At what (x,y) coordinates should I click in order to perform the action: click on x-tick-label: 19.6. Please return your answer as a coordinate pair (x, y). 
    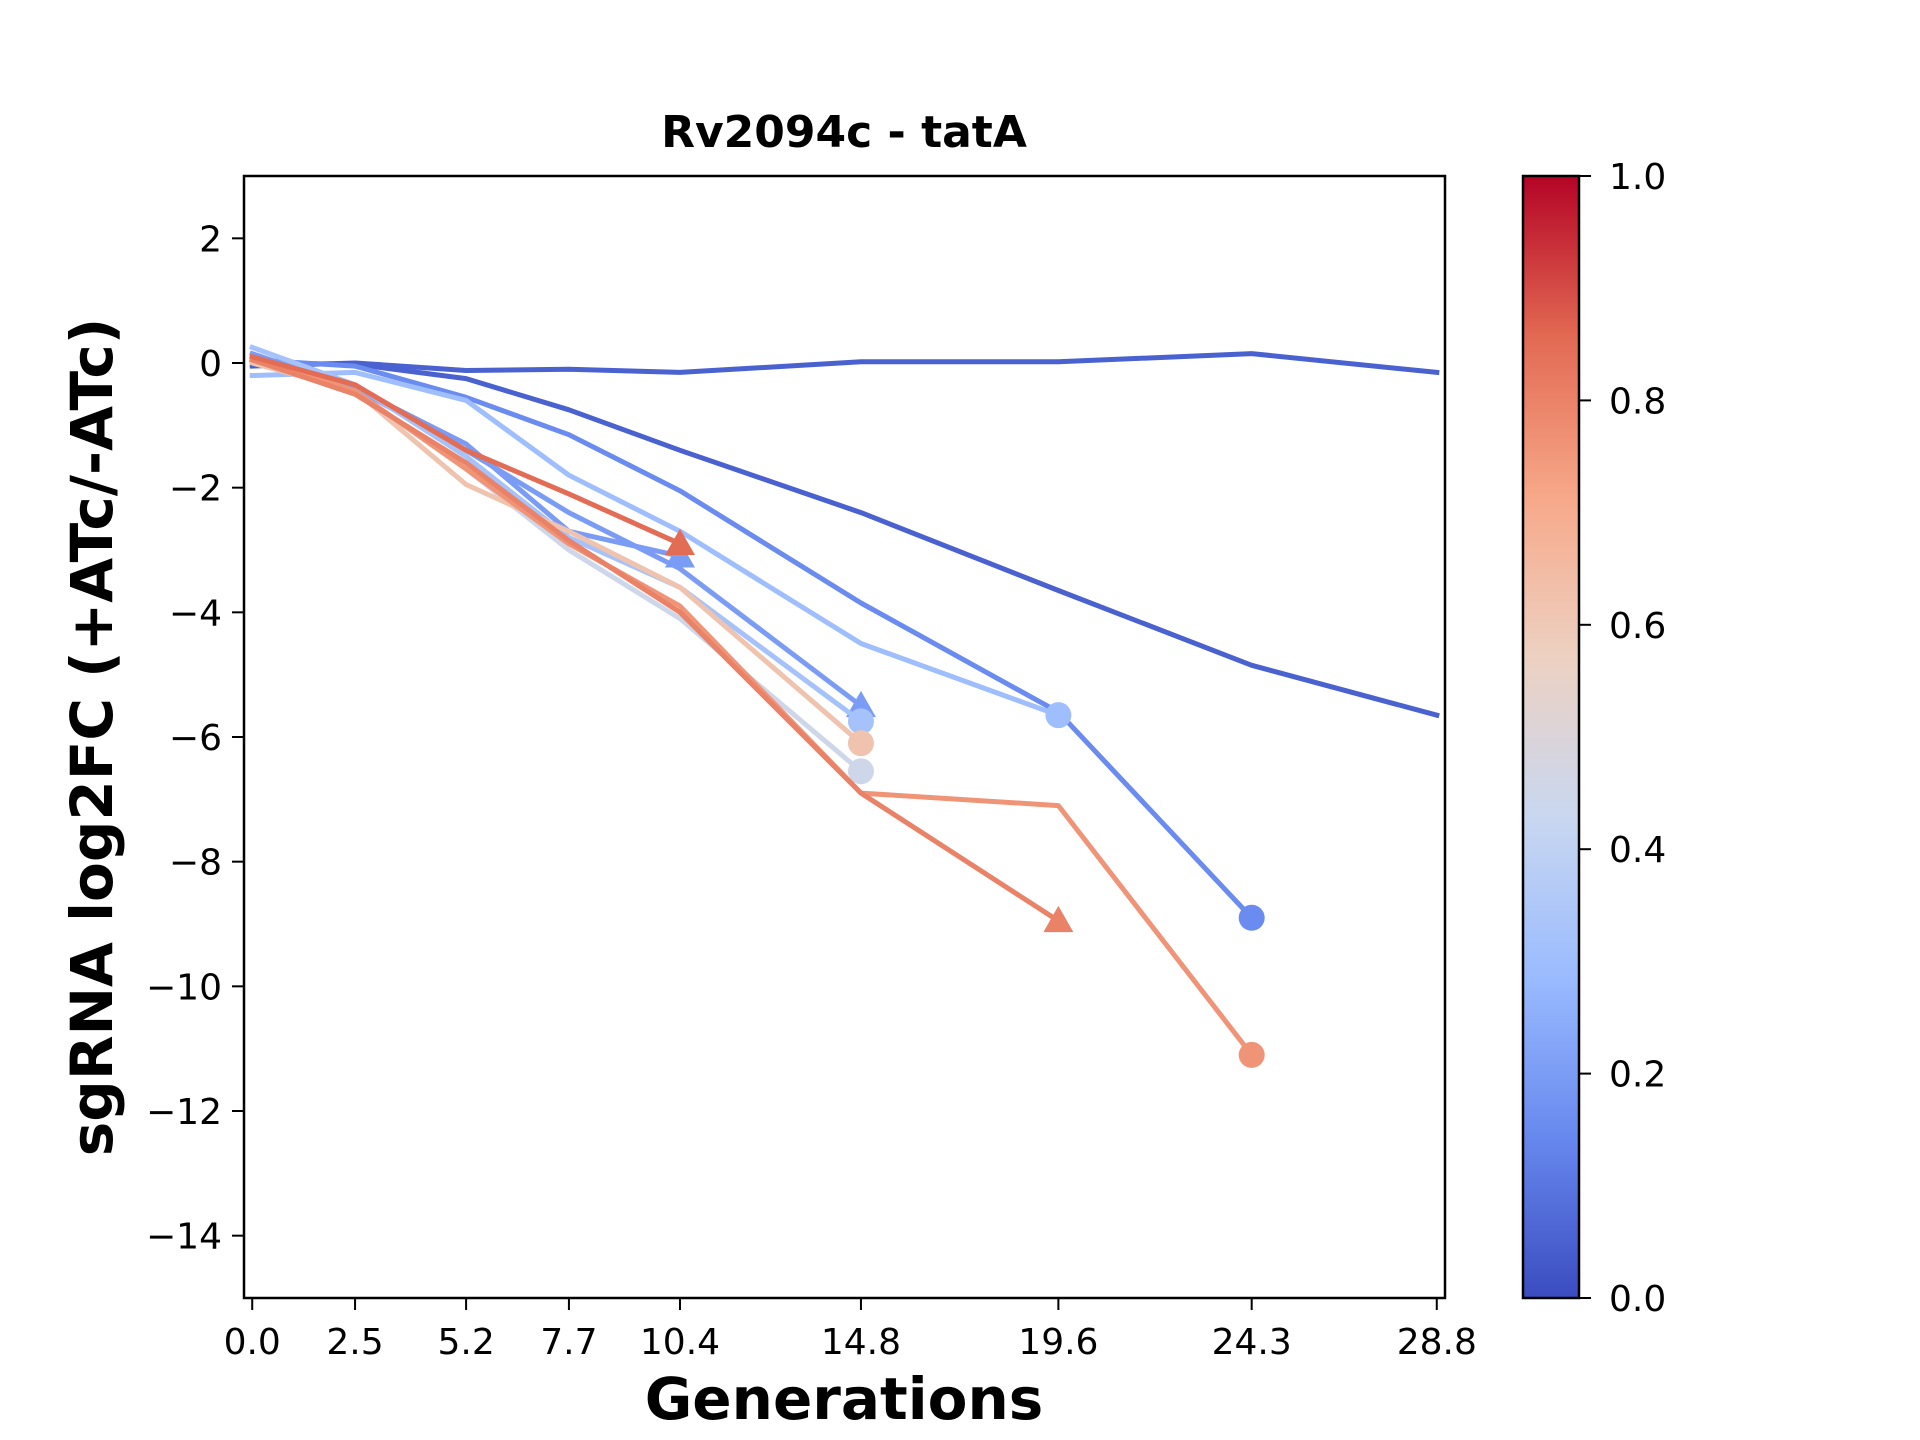
    Looking at the image, I should click on (1058, 1342).